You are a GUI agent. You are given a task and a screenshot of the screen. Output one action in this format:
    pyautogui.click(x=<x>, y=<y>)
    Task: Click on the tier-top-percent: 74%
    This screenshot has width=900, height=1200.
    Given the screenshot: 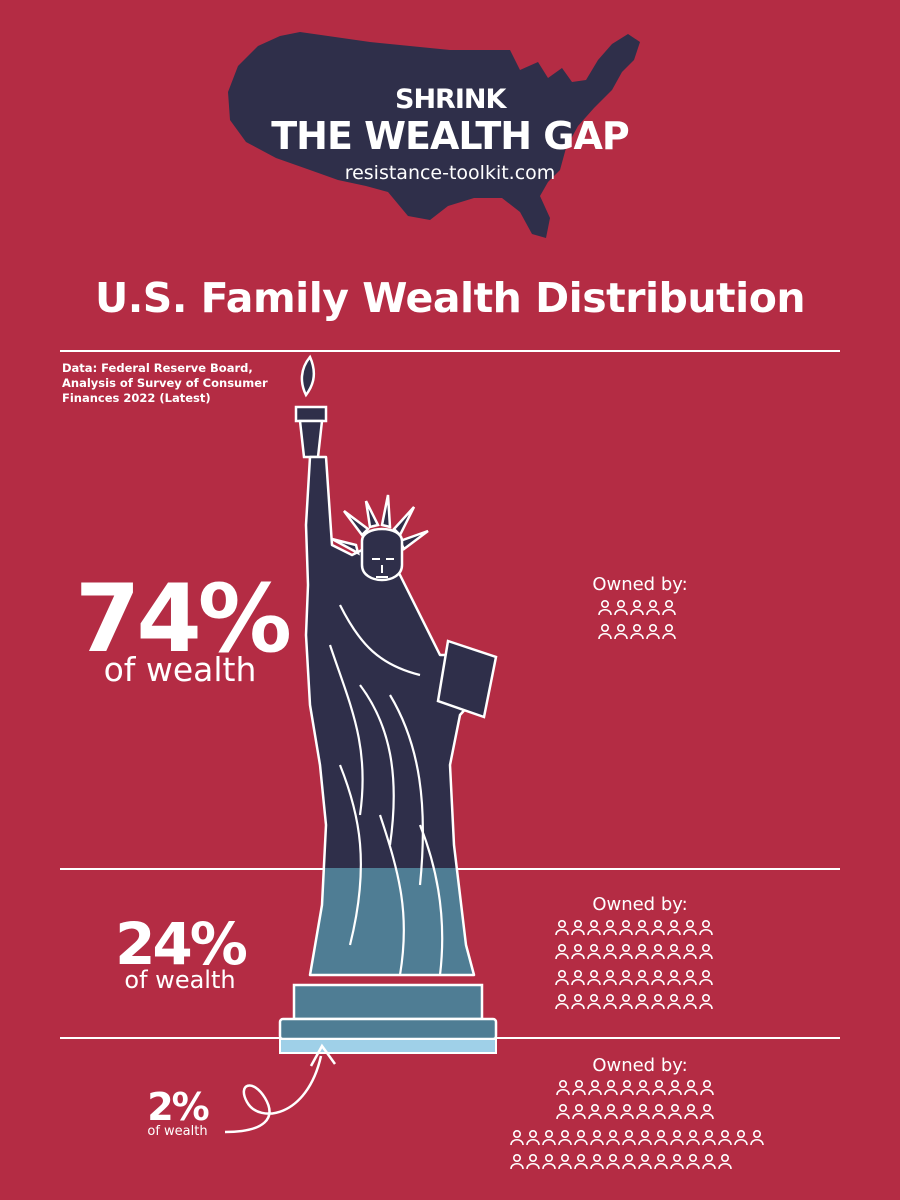 What is the action you would take?
    pyautogui.click(x=183, y=619)
    